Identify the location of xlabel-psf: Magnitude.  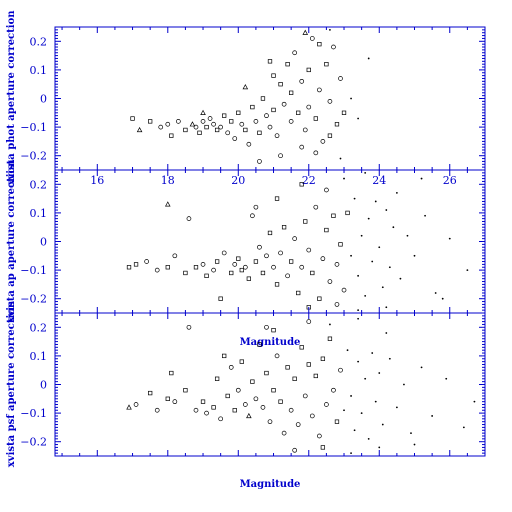
(270, 484).